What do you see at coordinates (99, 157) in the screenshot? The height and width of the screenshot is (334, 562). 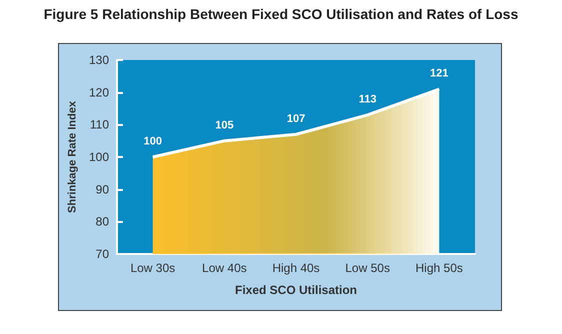 I see `y-tick-label: 100` at bounding box center [99, 157].